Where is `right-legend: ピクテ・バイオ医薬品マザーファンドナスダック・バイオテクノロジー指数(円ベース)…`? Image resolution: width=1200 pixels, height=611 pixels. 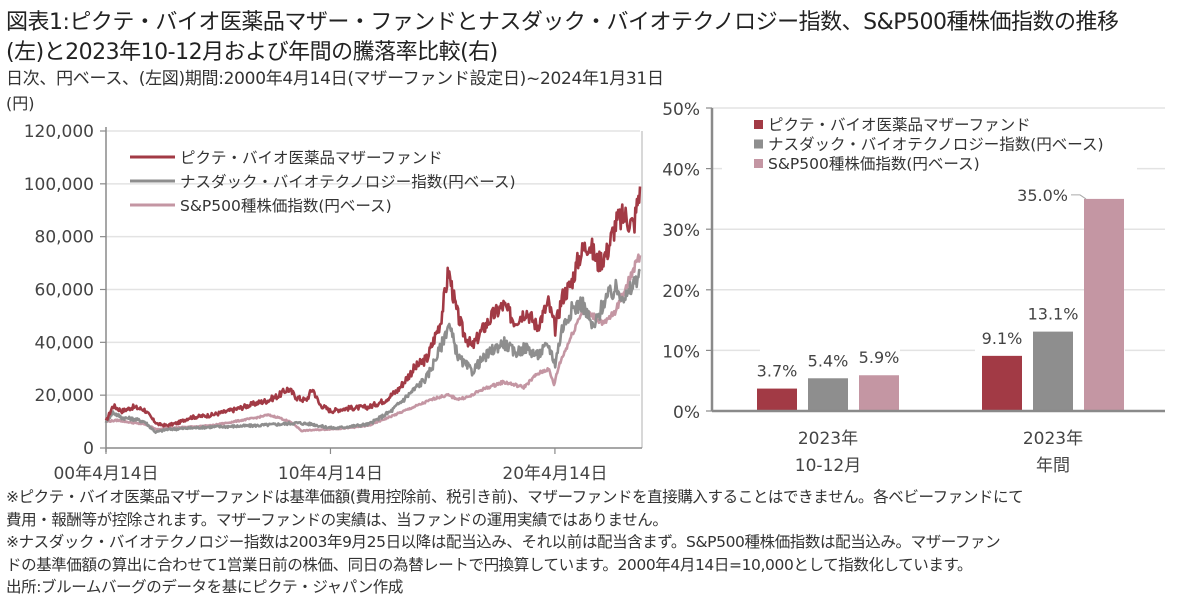
right-legend: ピクテ・バイオ医薬品マザーファンドナスダック・バイオテクノロジー指数(円ベース)… is located at coordinates (929, 144).